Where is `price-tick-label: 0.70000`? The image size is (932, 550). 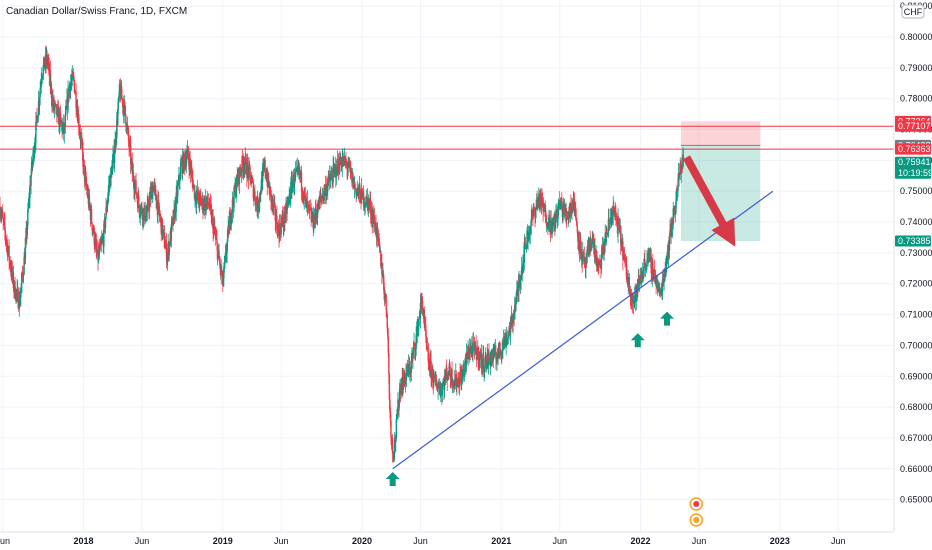
price-tick-label: 0.70000 is located at coordinates (916, 345).